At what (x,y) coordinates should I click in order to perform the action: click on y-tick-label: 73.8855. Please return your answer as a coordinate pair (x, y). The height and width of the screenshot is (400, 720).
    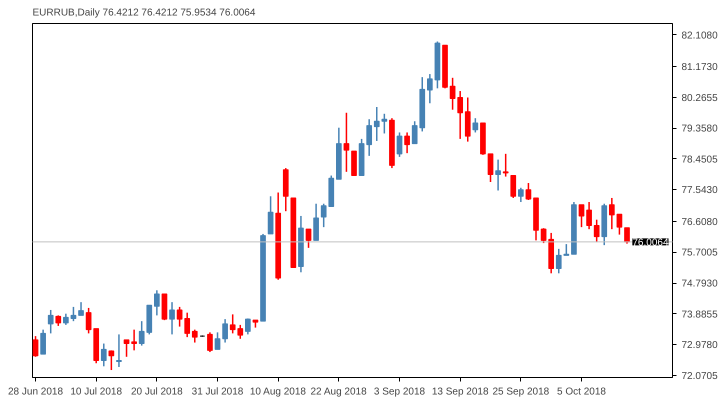
    Looking at the image, I should click on (700, 314).